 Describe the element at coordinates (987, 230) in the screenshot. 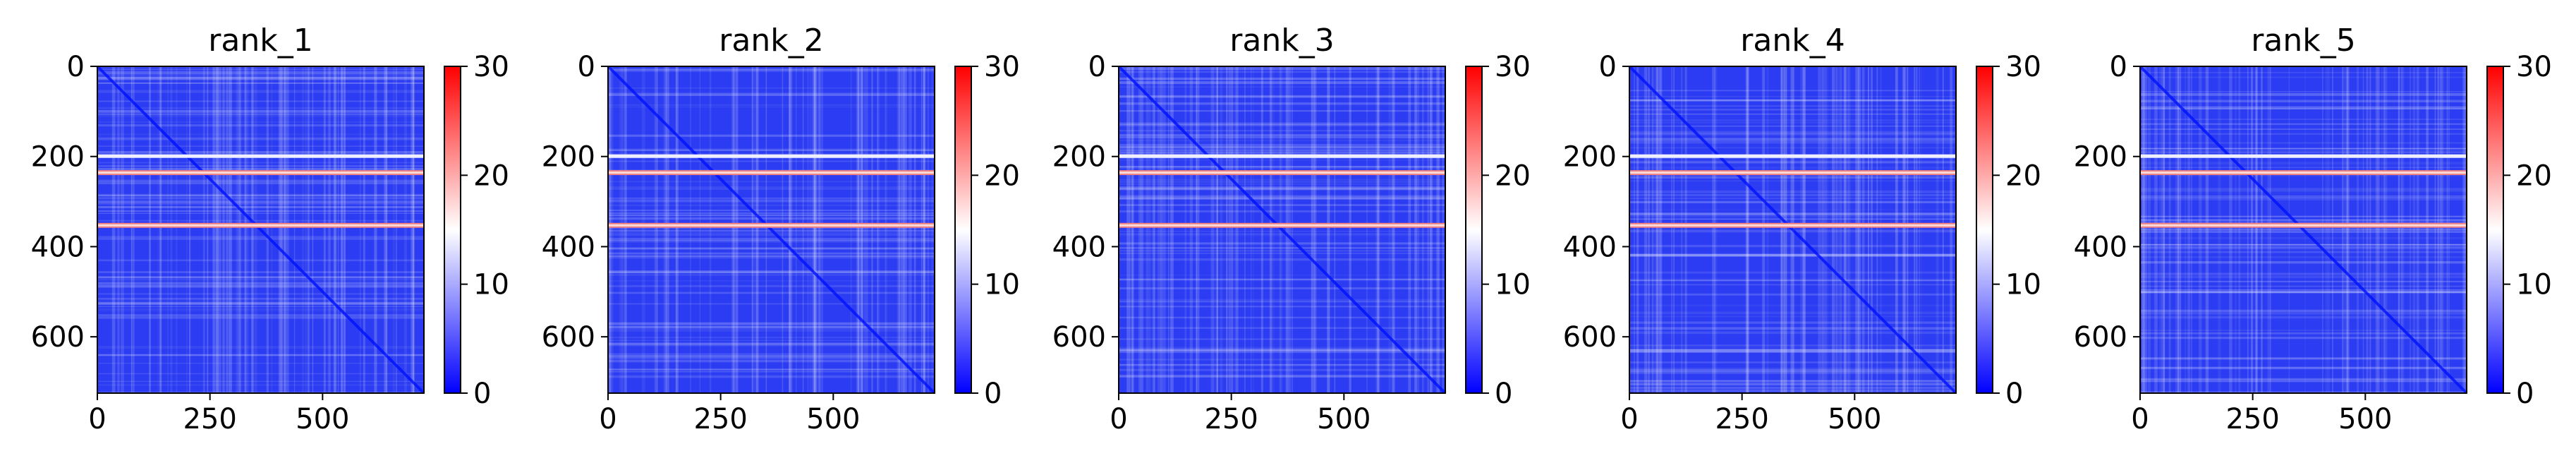

I see `colorbar: 0 10 20 30` at that location.